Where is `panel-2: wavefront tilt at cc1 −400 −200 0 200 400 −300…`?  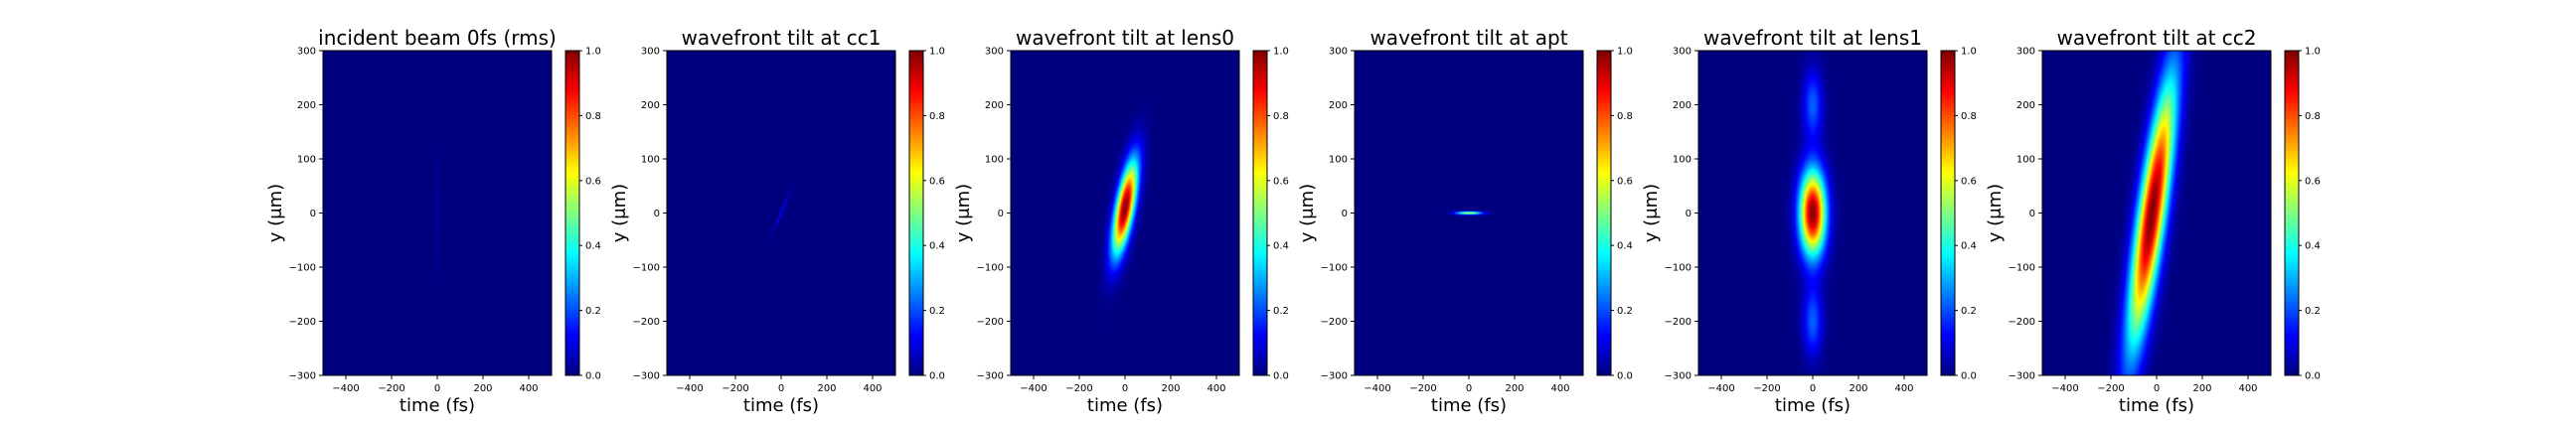
panel-2: wavefront tilt at cc1 −400 −200 0 200 400 −300… is located at coordinates (777, 221).